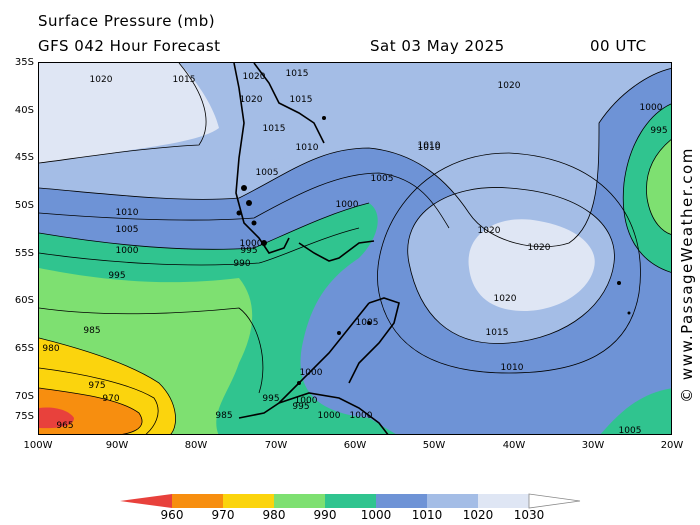  Describe the element at coordinates (64, 426) in the screenshot. I see `isobar-label: 965` at that location.